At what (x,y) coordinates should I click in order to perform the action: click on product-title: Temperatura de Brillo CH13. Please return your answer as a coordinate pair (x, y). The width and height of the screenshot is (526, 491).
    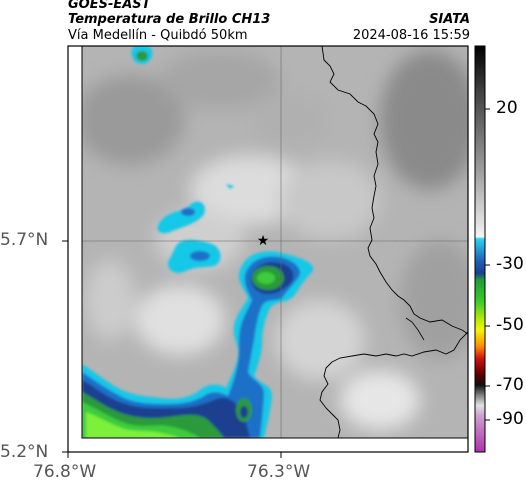
    Looking at the image, I should click on (169, 19).